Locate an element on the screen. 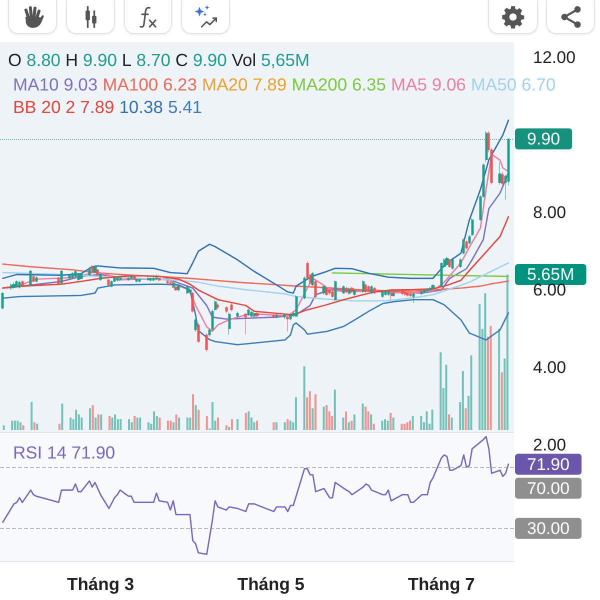 This screenshot has width=600, height=600. hand-button is located at coordinates (32, 17).